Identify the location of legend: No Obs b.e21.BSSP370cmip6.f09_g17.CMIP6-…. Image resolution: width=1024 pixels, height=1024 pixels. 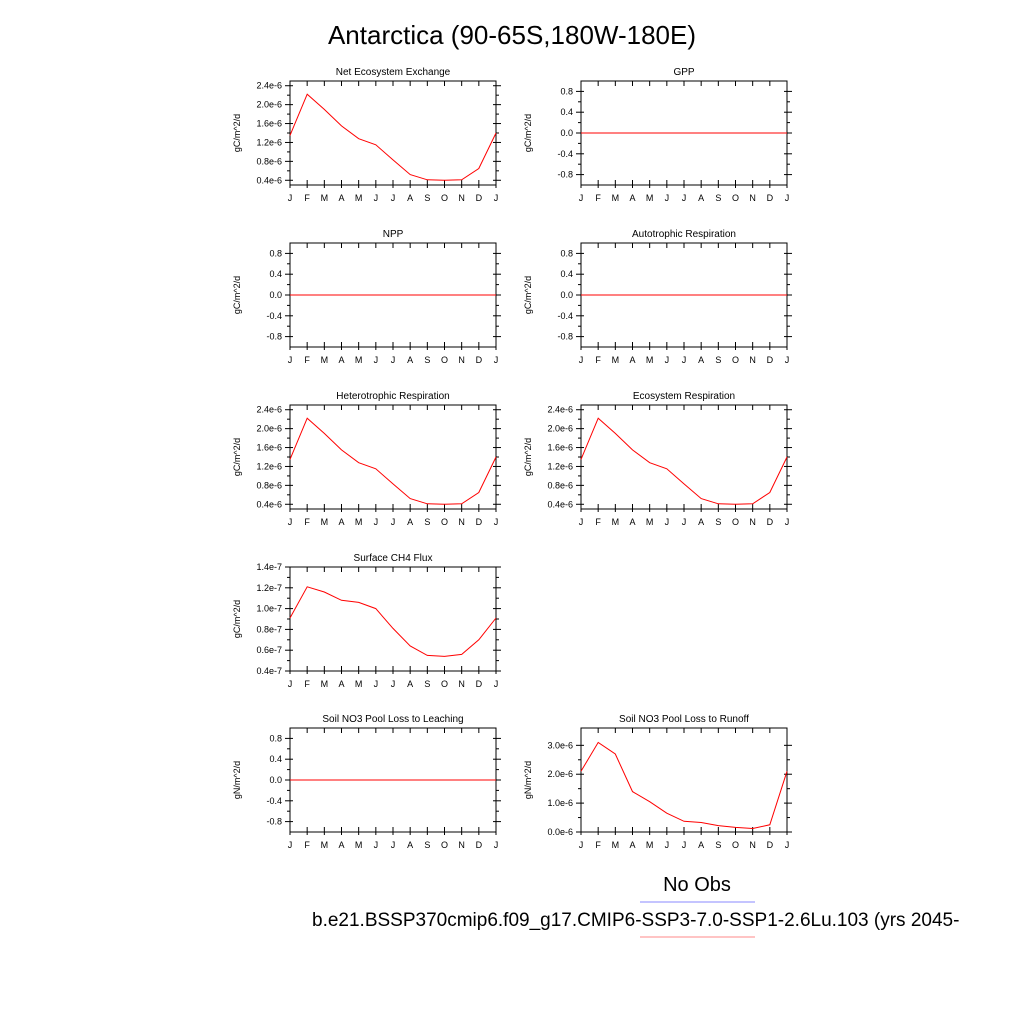
(635, 906).